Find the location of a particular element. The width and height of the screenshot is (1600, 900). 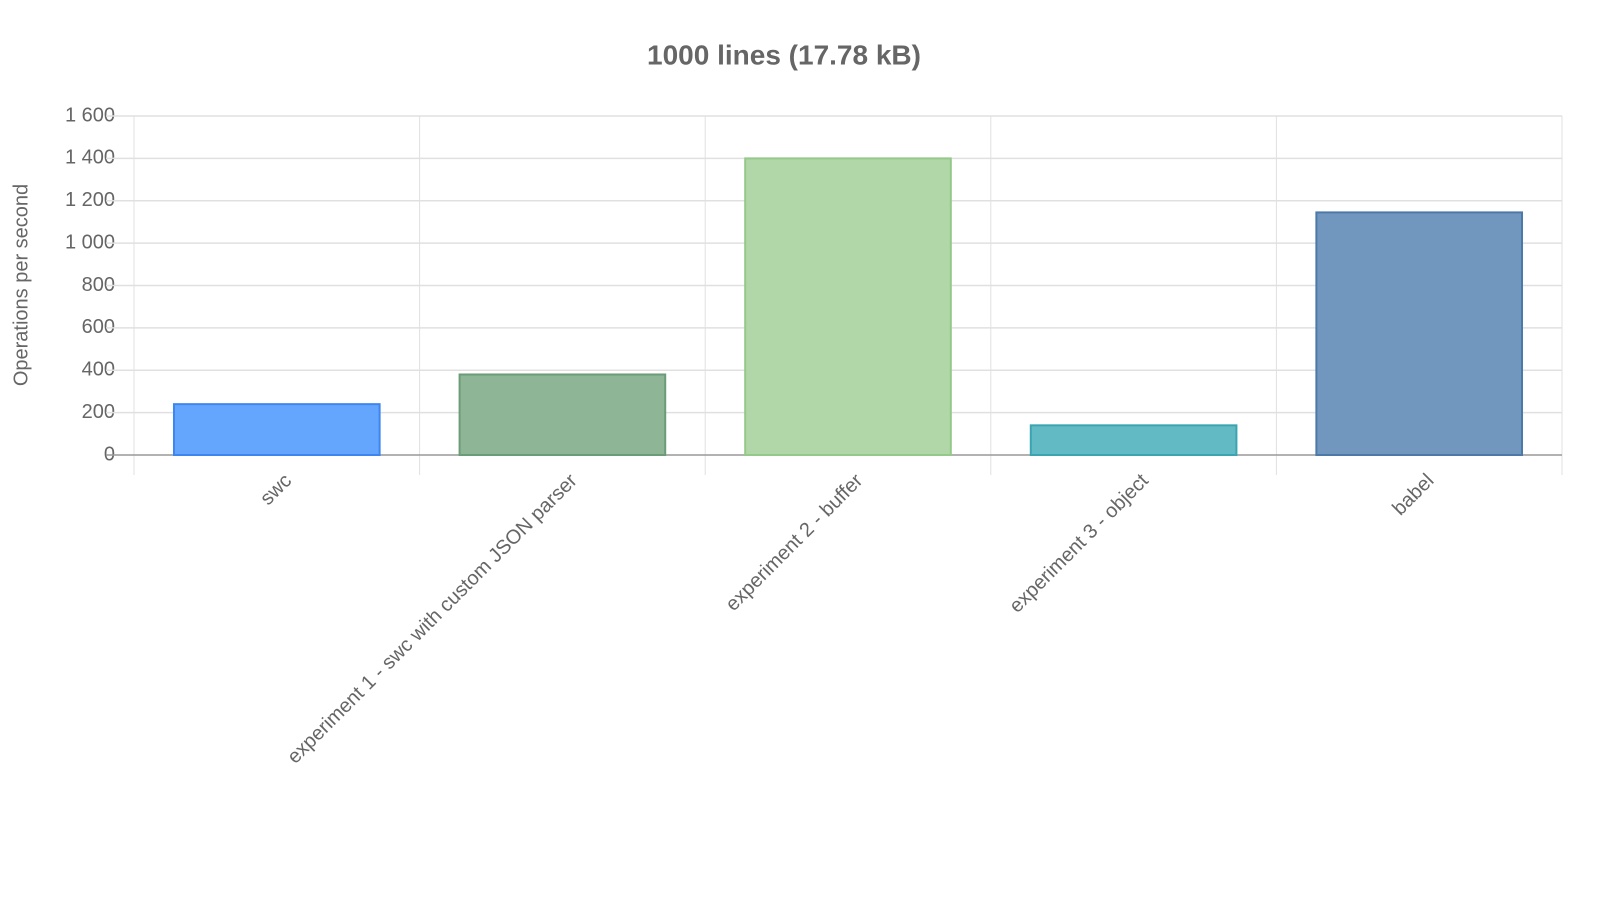

y-tick-label: 1 000 is located at coordinates (90, 242).